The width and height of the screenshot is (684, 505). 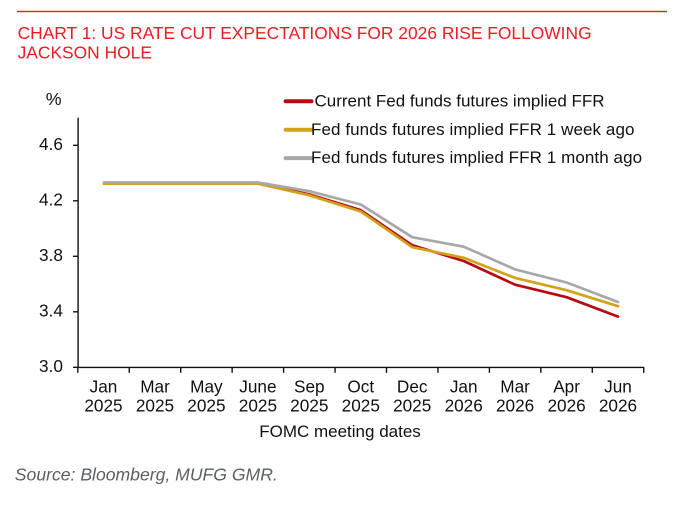 I want to click on svg-text: JACKSON HOLE, so click(x=85, y=53).